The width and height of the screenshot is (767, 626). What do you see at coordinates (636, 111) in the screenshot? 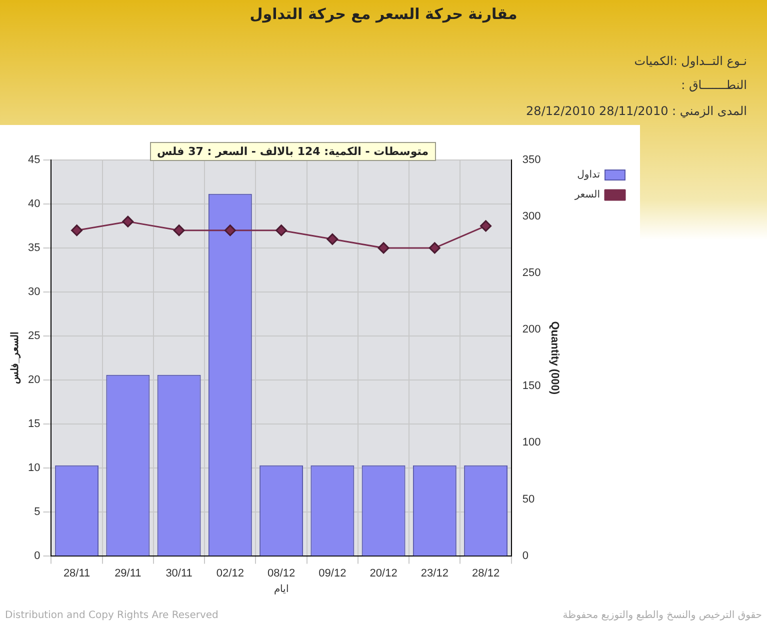
I see `text: المدى الزمني : 28/11/2010 28/12/2010` at bounding box center [636, 111].